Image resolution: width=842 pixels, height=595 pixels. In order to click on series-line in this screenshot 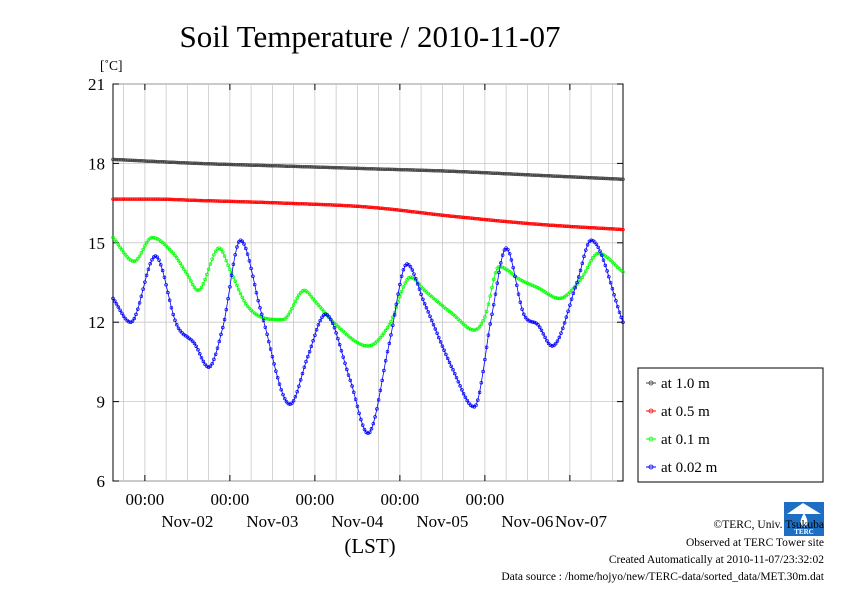, I will do `click(368, 214)`.